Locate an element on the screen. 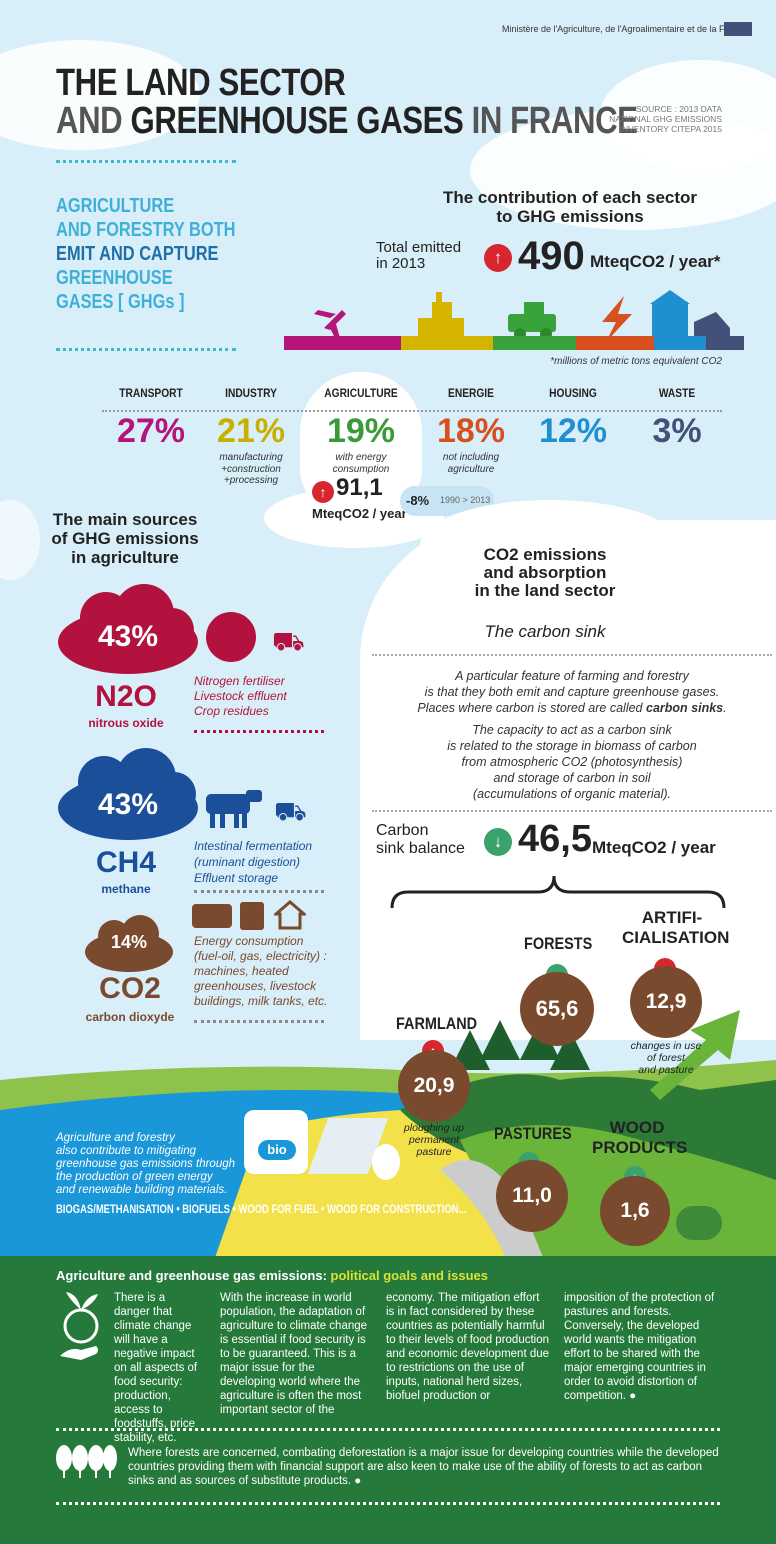 This screenshot has height=1544, width=776. n2o-pct: 43% is located at coordinates (128, 636).